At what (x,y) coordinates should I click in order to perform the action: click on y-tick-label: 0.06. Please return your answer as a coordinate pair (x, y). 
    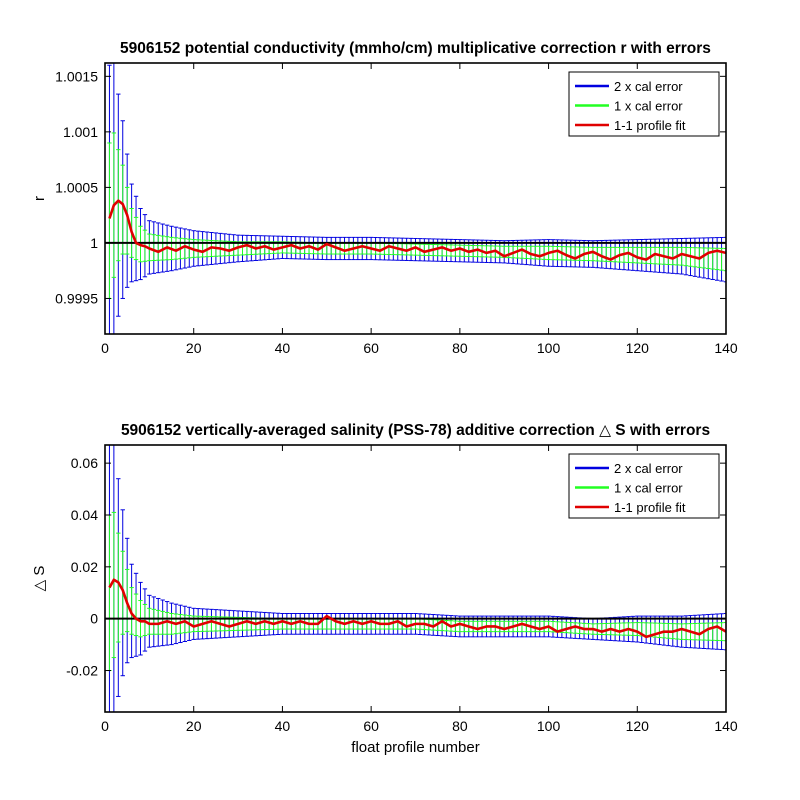
    Looking at the image, I should click on (84, 463).